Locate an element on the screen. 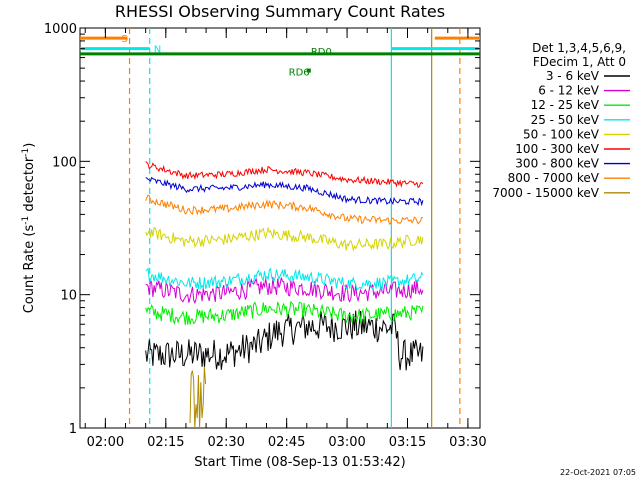  y-axis-label-main: Count Rate (s is located at coordinates (29, 269).